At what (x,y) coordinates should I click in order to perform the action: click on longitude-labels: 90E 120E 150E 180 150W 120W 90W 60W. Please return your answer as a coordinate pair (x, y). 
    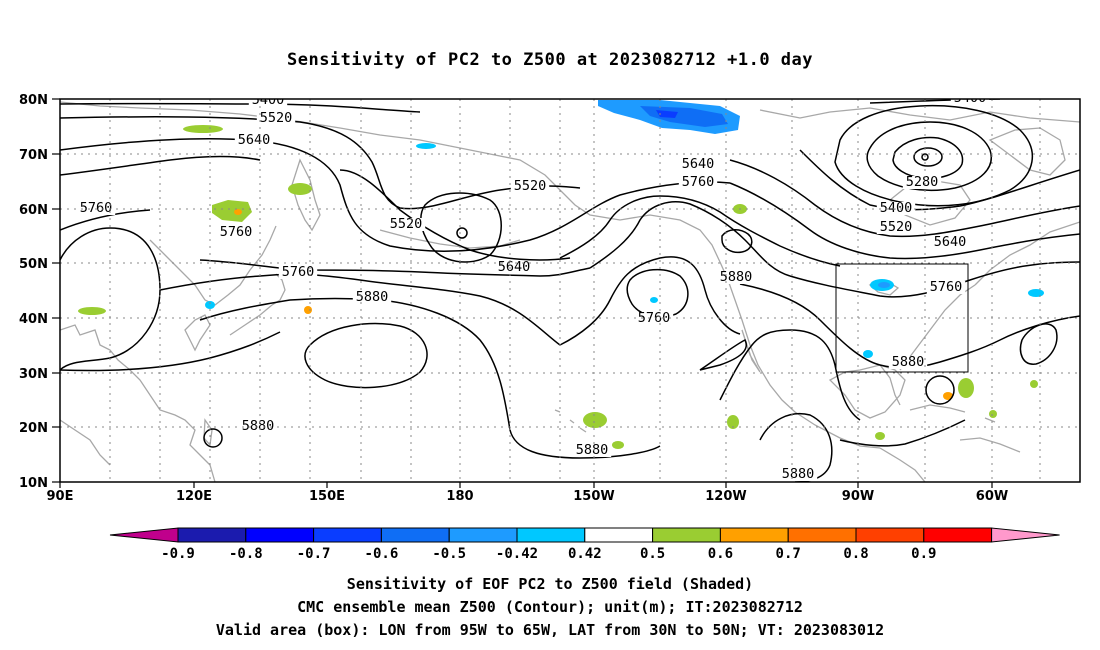
    Looking at the image, I should click on (528, 496).